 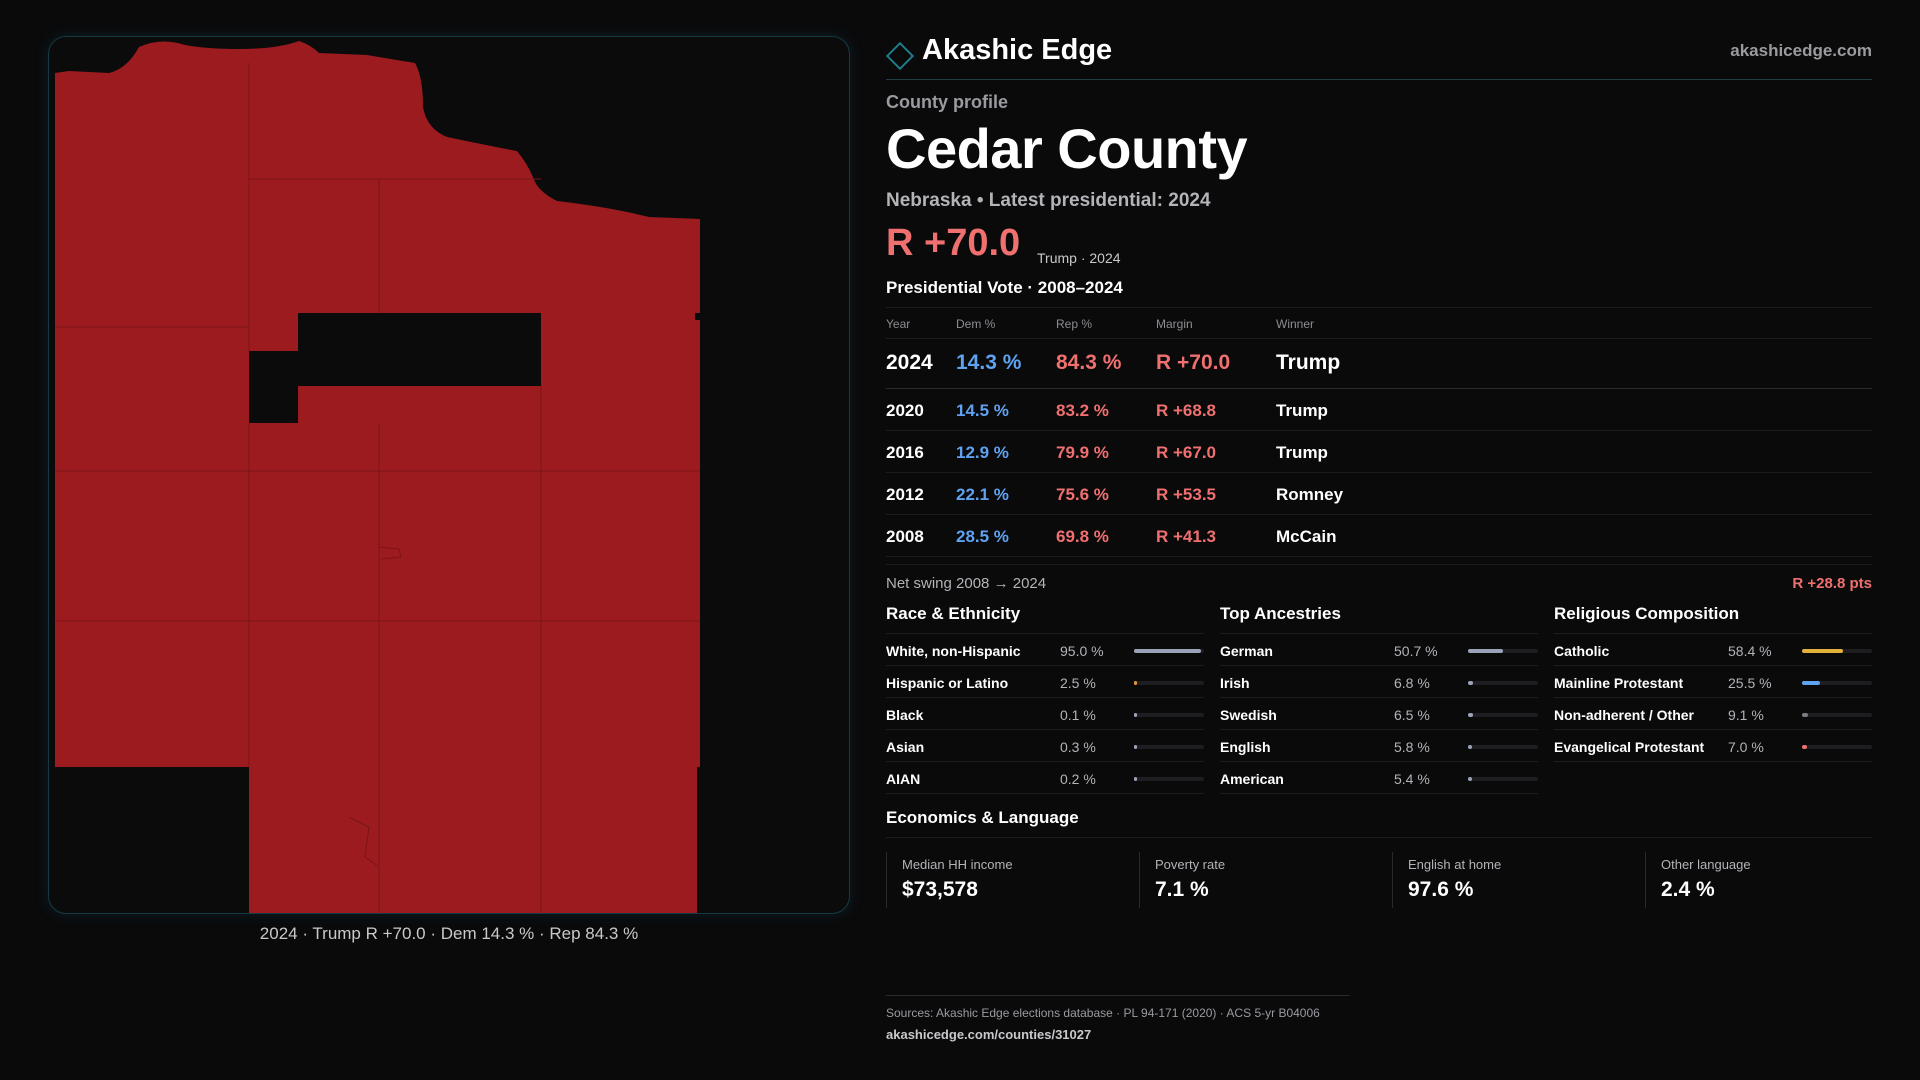 What do you see at coordinates (1619, 683) in the screenshot?
I see `item-label: Mainline Protestant` at bounding box center [1619, 683].